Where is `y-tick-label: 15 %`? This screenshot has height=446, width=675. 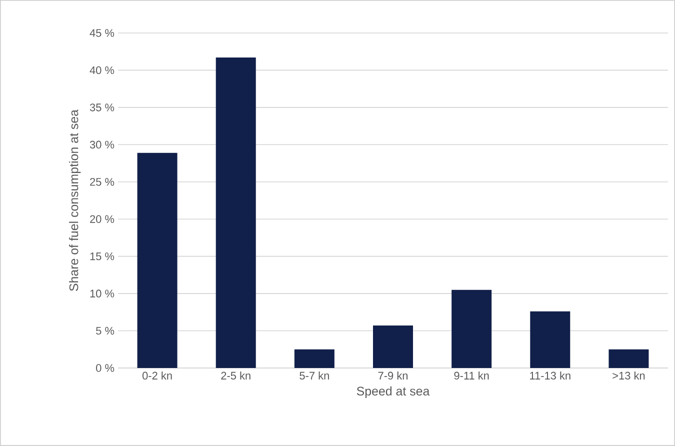 y-tick-label: 15 % is located at coordinates (102, 256).